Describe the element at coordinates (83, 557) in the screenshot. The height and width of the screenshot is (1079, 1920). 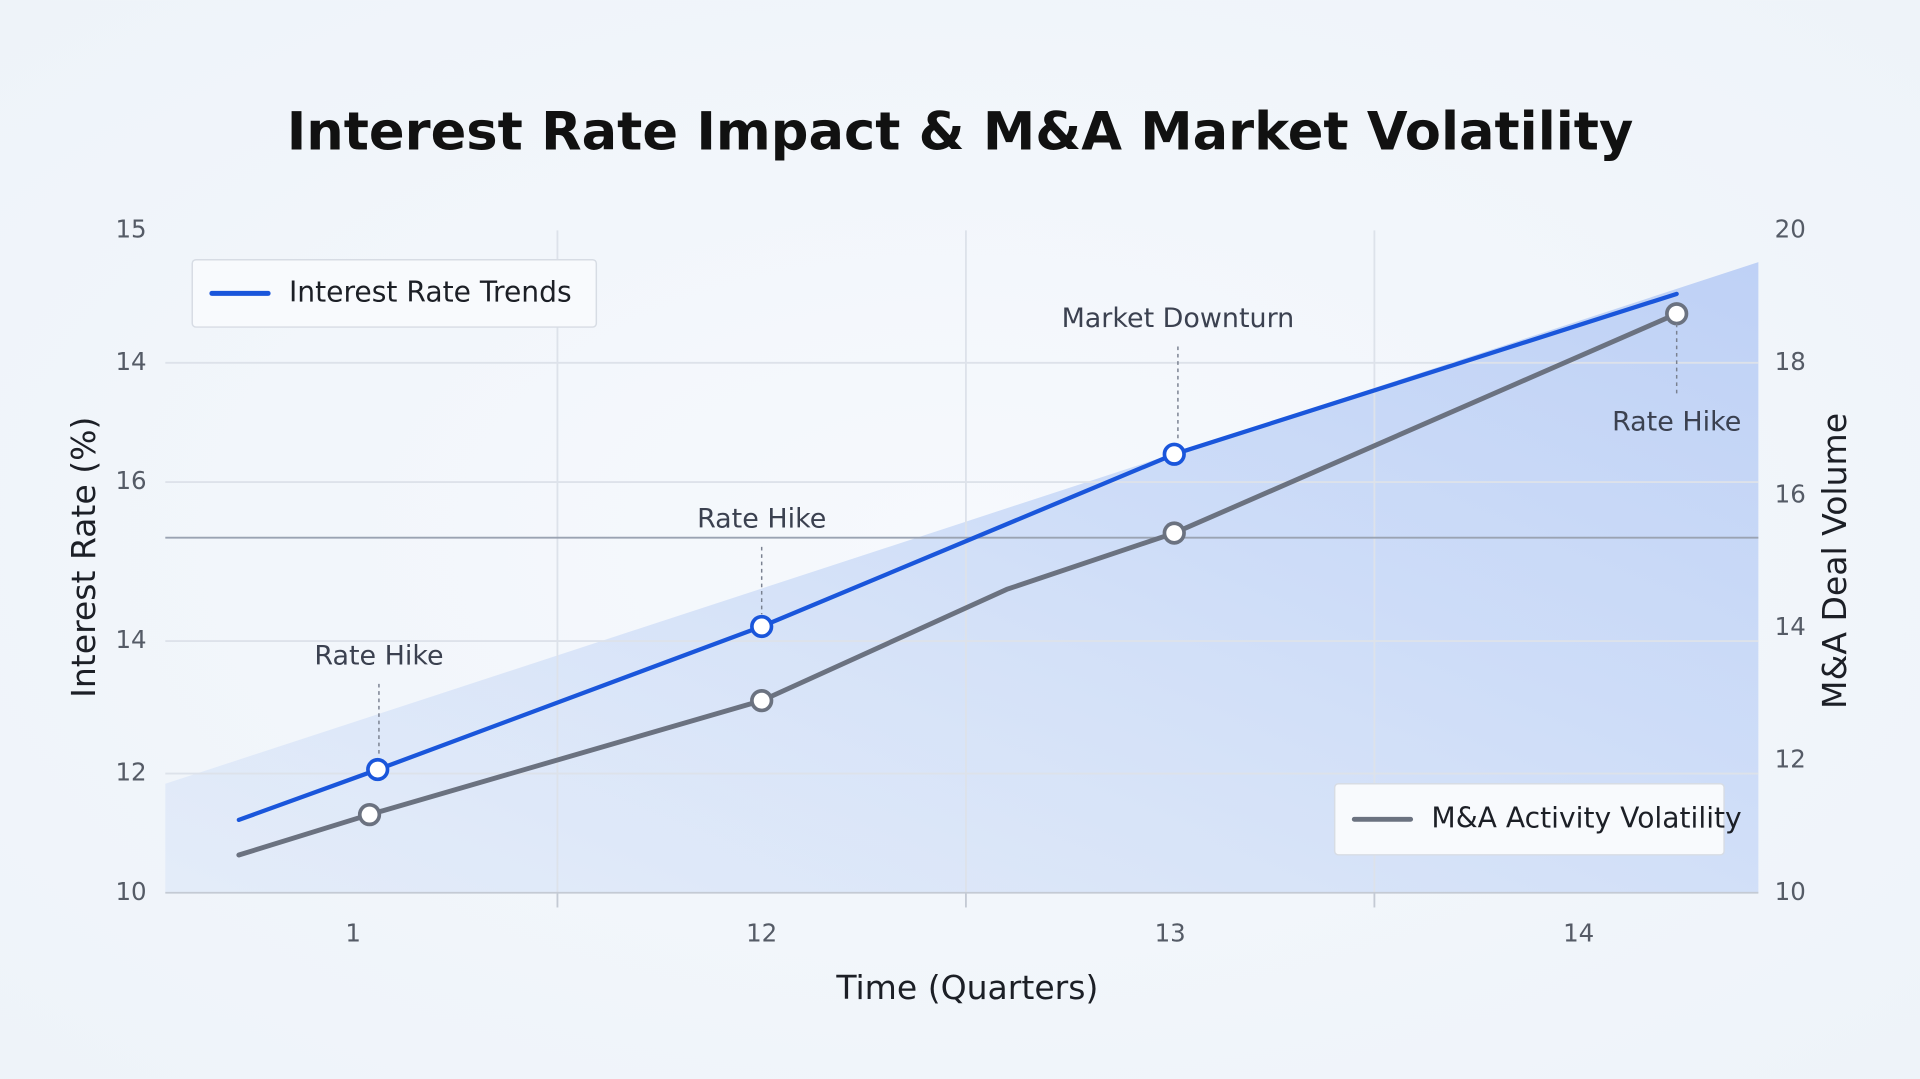
I see `y-axis-title: Interest Rate (%)` at that location.